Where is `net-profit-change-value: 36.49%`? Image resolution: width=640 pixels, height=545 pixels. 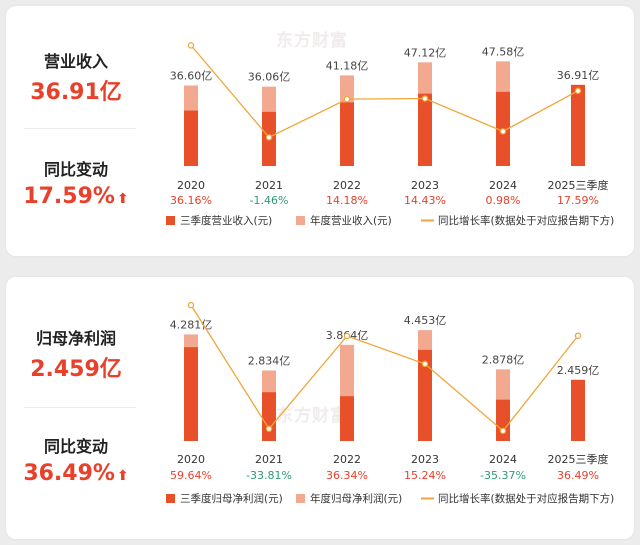 net-profit-change-value: 36.49% is located at coordinates (69, 473).